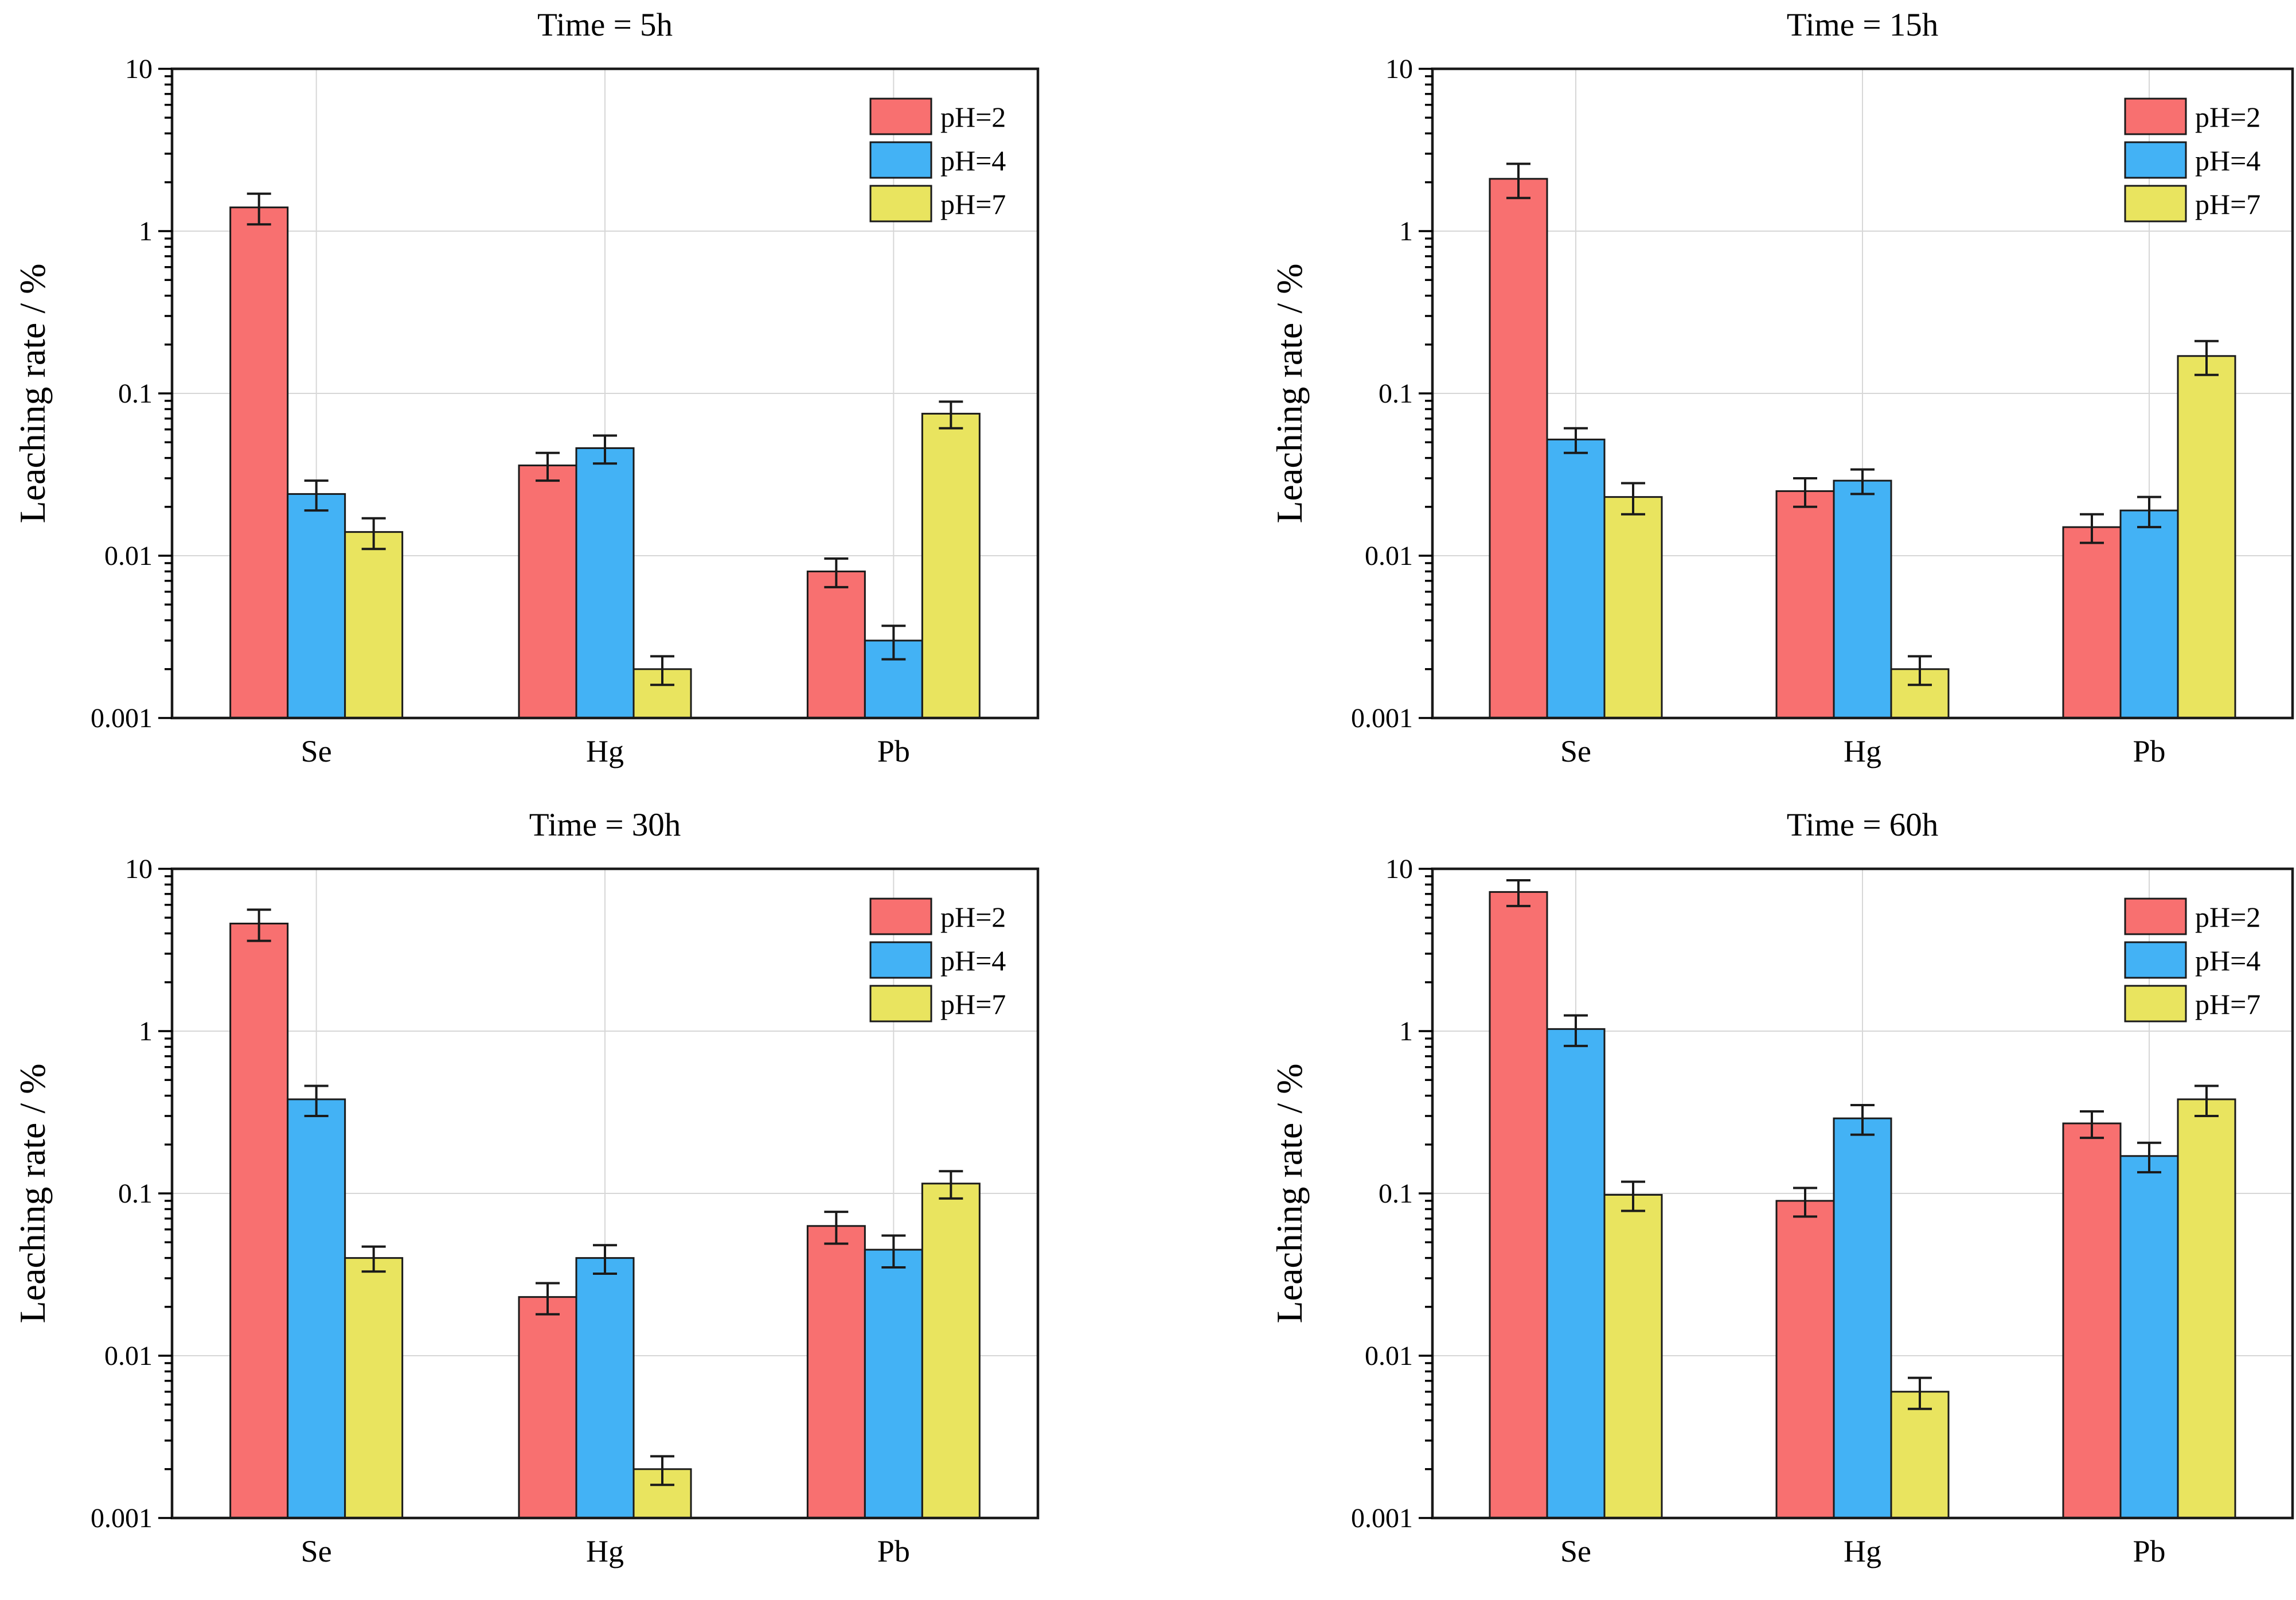 This screenshot has width=2296, height=1600. I want to click on legend-swatch-pH=2, so click(2155, 116).